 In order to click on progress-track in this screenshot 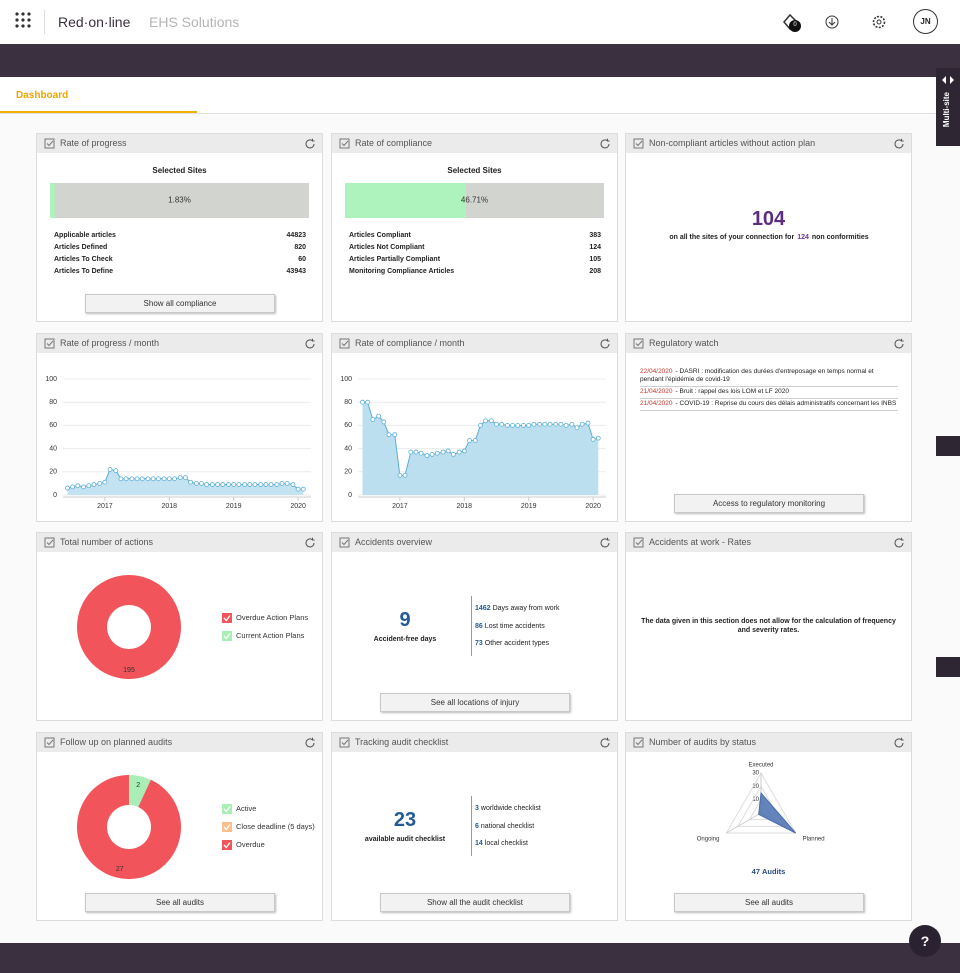, I will do `click(179, 200)`.